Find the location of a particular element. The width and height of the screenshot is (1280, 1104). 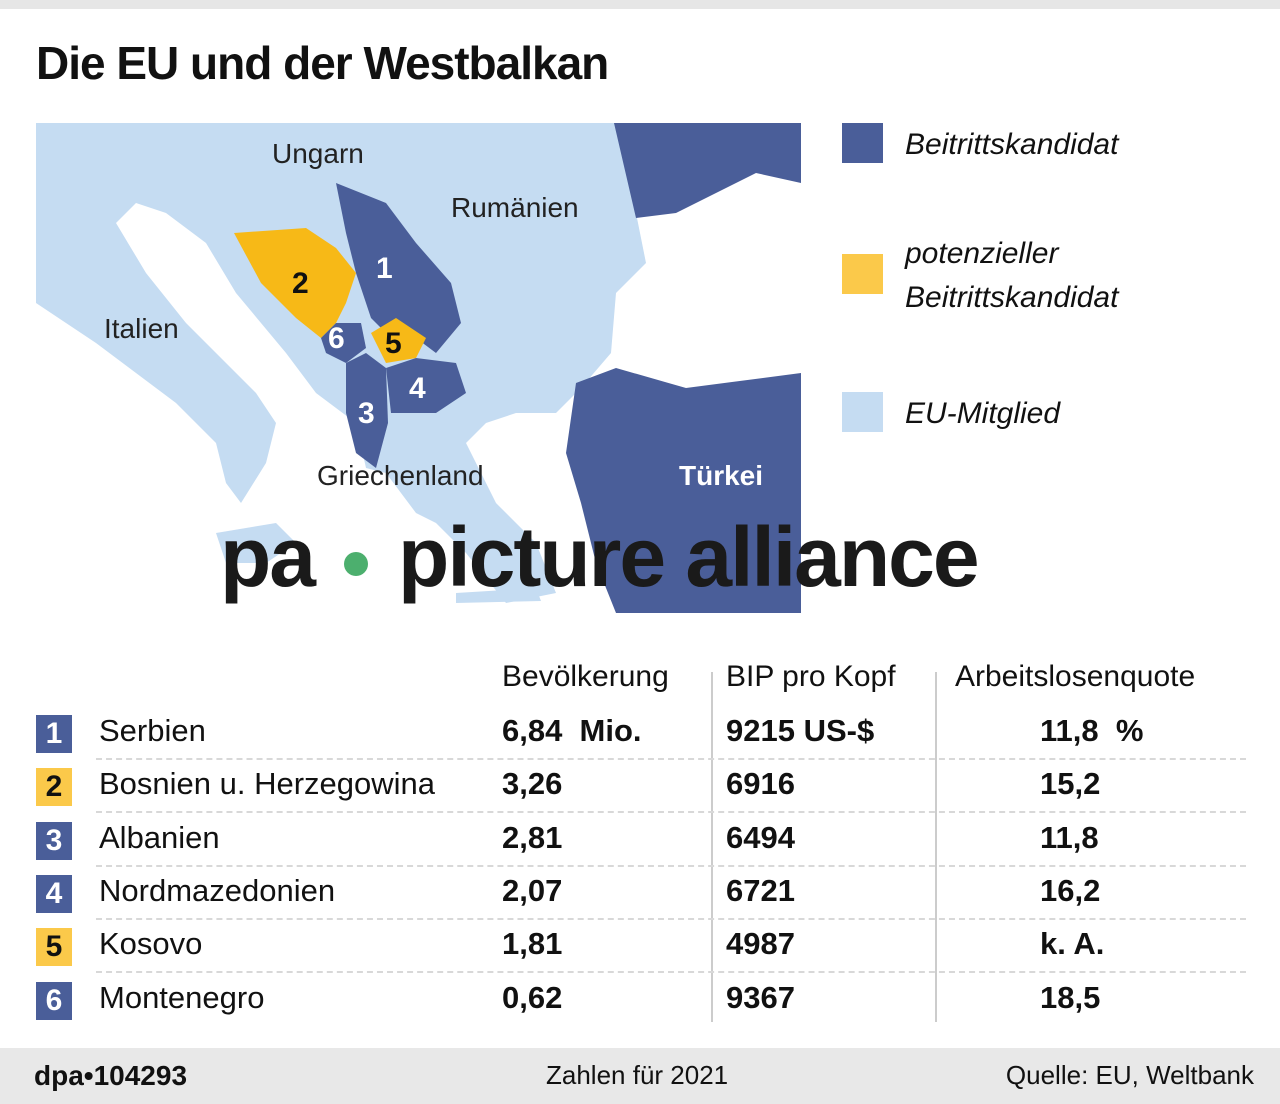

montenegro-shape is located at coordinates (343, 343).